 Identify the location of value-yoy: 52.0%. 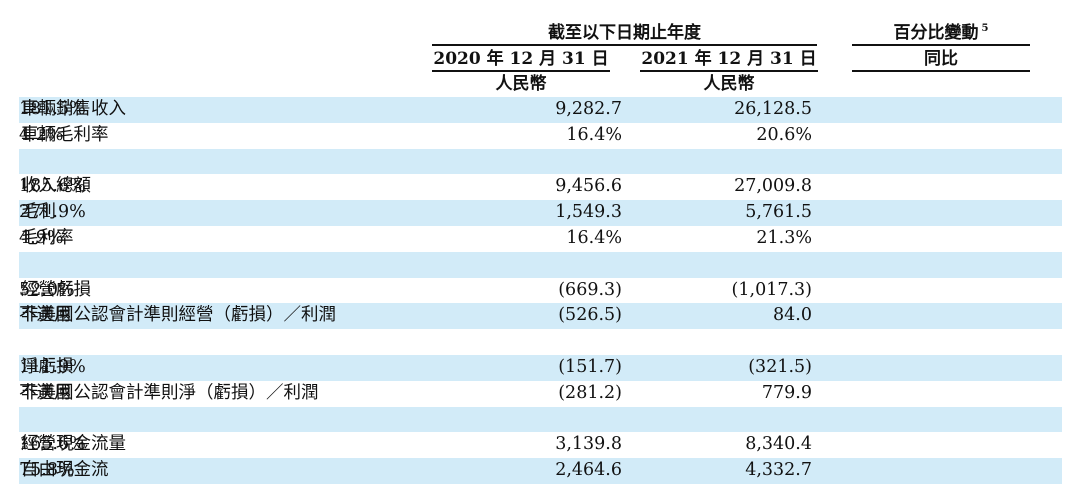
(47, 289).